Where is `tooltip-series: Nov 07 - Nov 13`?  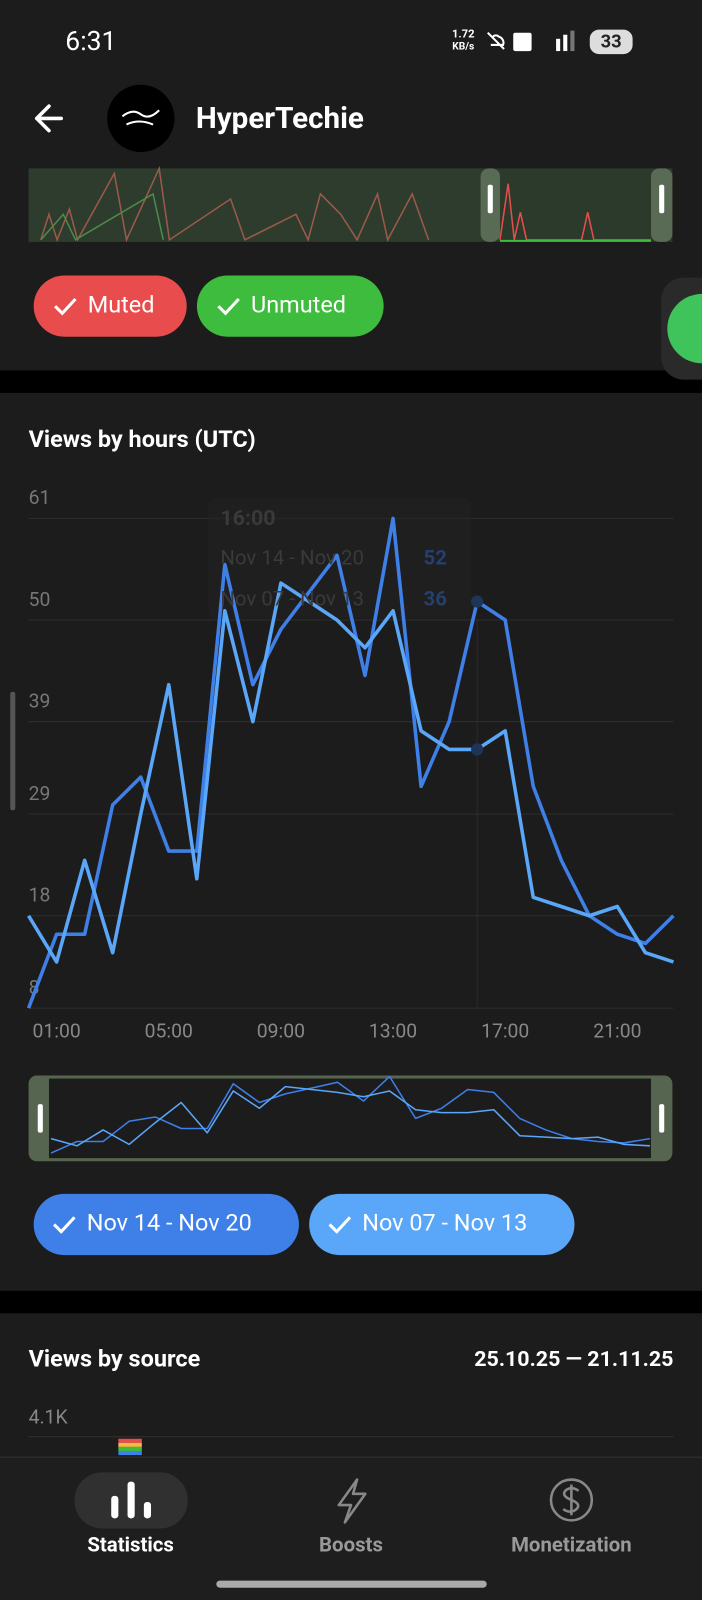 tooltip-series: Nov 07 - Nov 13 is located at coordinates (292, 598).